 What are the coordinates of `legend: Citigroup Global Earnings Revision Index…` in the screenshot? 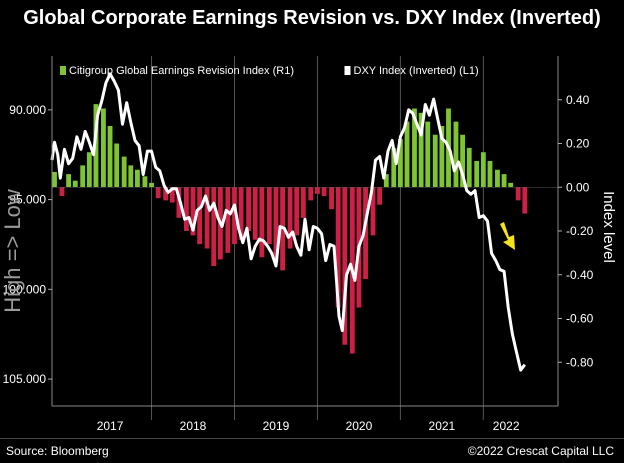 It's located at (269, 71).